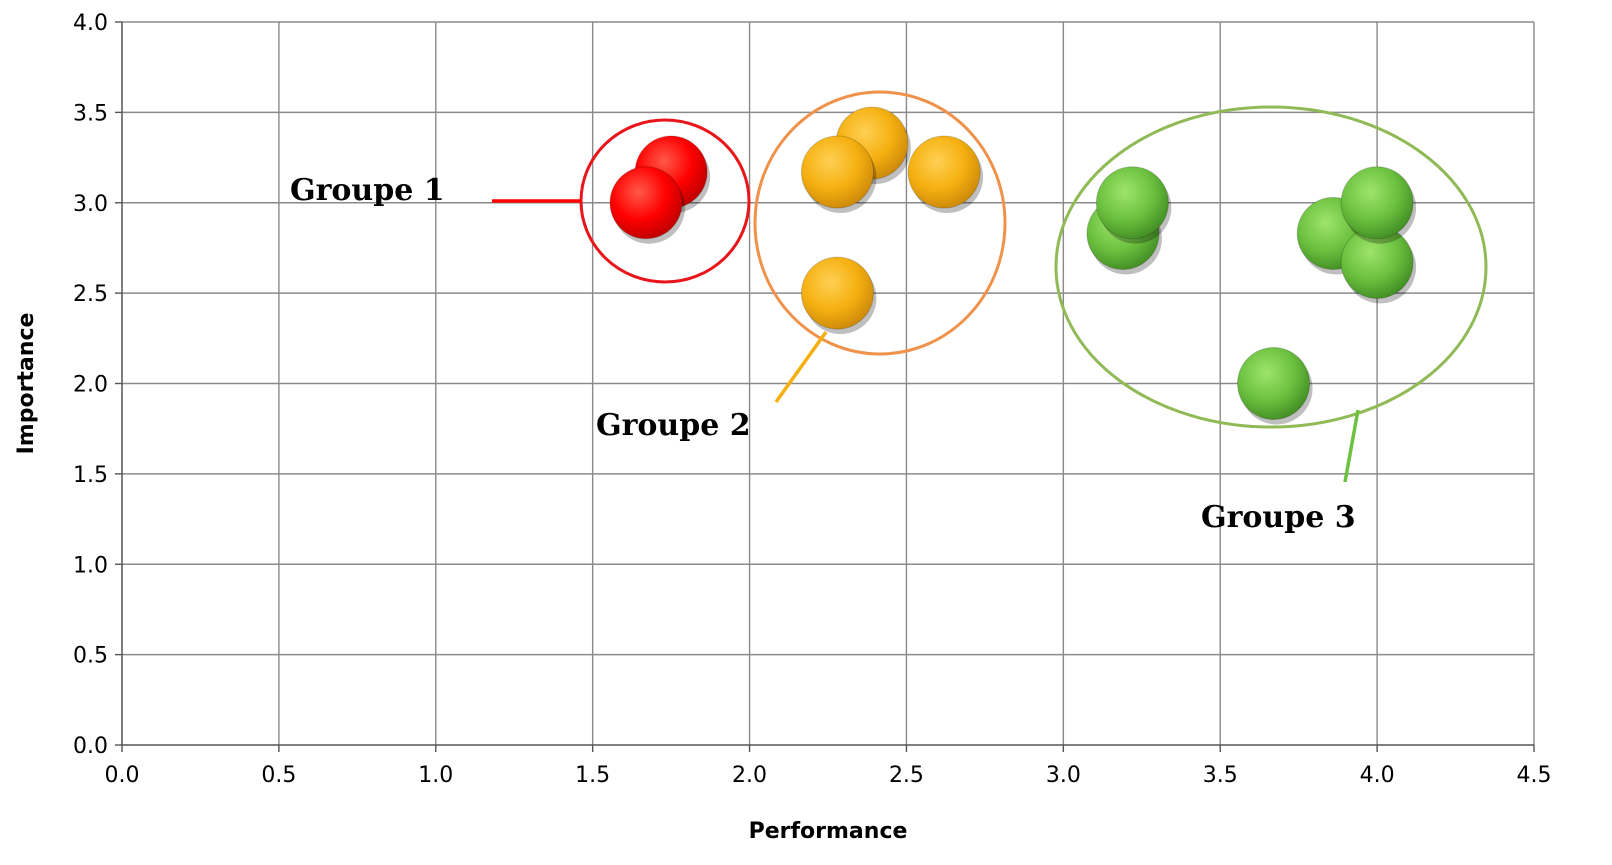 This screenshot has height=865, width=1612. I want to click on x-tick-label: 0.0, so click(122, 775).